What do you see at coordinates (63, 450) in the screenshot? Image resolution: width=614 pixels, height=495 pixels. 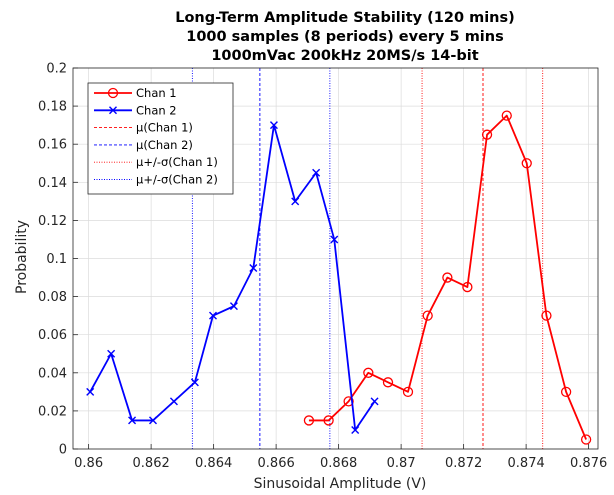 I see `y-tick-label: 0` at bounding box center [63, 450].